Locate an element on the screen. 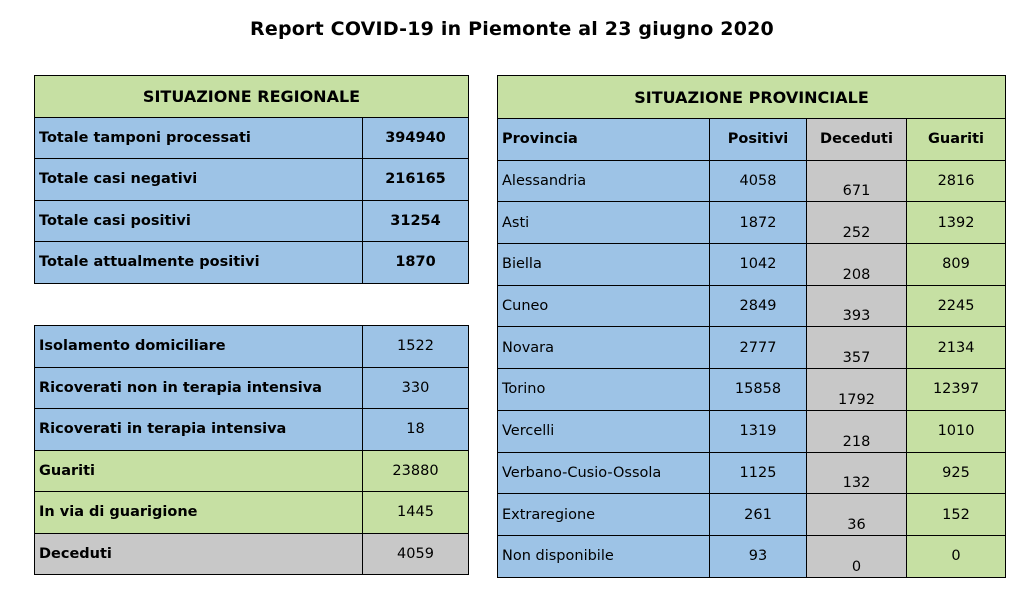  deceduti-value: 218 is located at coordinates (856, 431).